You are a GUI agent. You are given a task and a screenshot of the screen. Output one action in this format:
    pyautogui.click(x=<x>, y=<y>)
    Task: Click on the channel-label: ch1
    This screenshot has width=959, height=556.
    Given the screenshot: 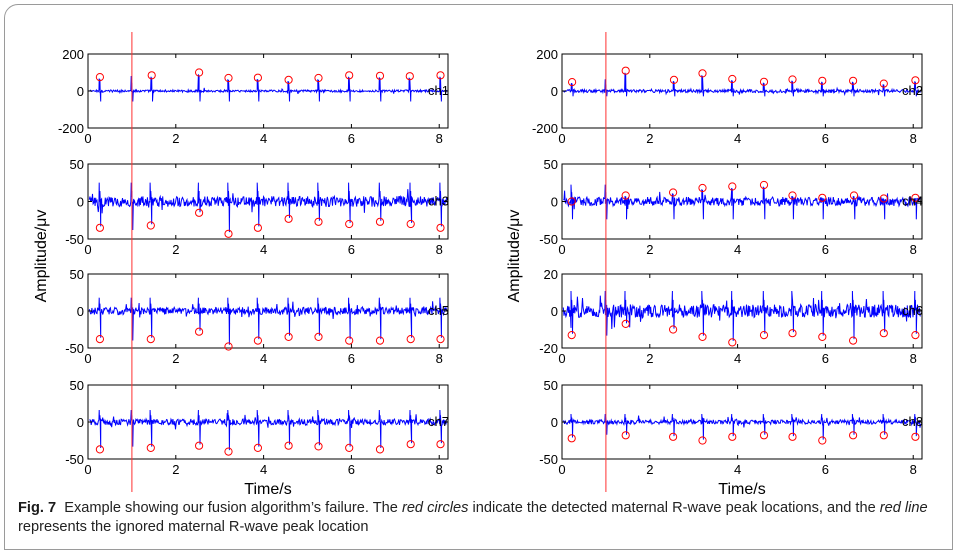 What is the action you would take?
    pyautogui.click(x=438, y=90)
    